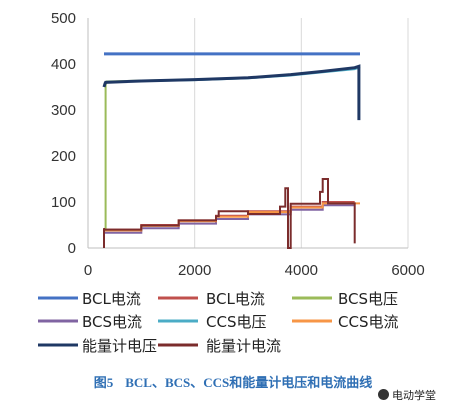 This screenshot has width=466, height=414. What do you see at coordinates (254, 270) in the screenshot?
I see `x-tick-labels: 0 2000 4000 6000` at bounding box center [254, 270].